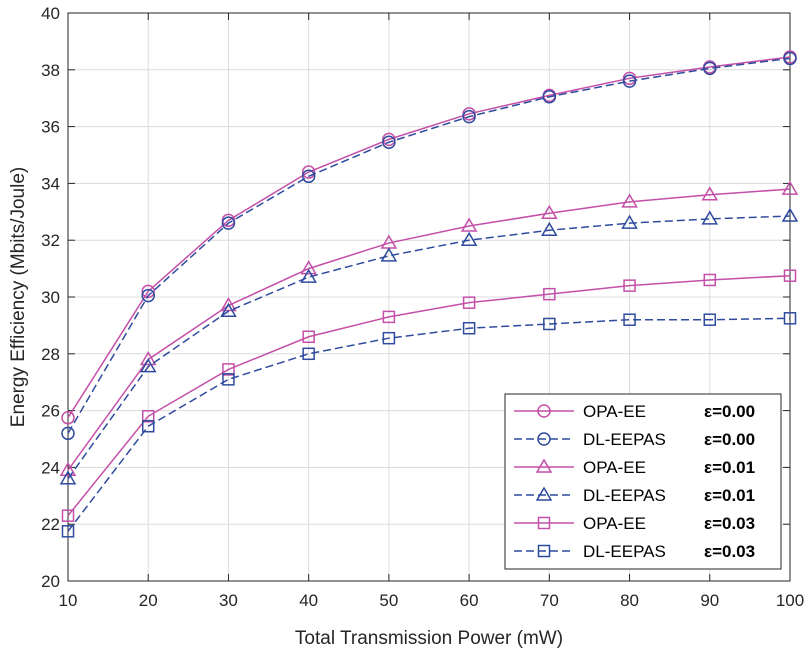 The image size is (811, 652). Describe the element at coordinates (643, 481) in the screenshot. I see `legend-box` at that location.